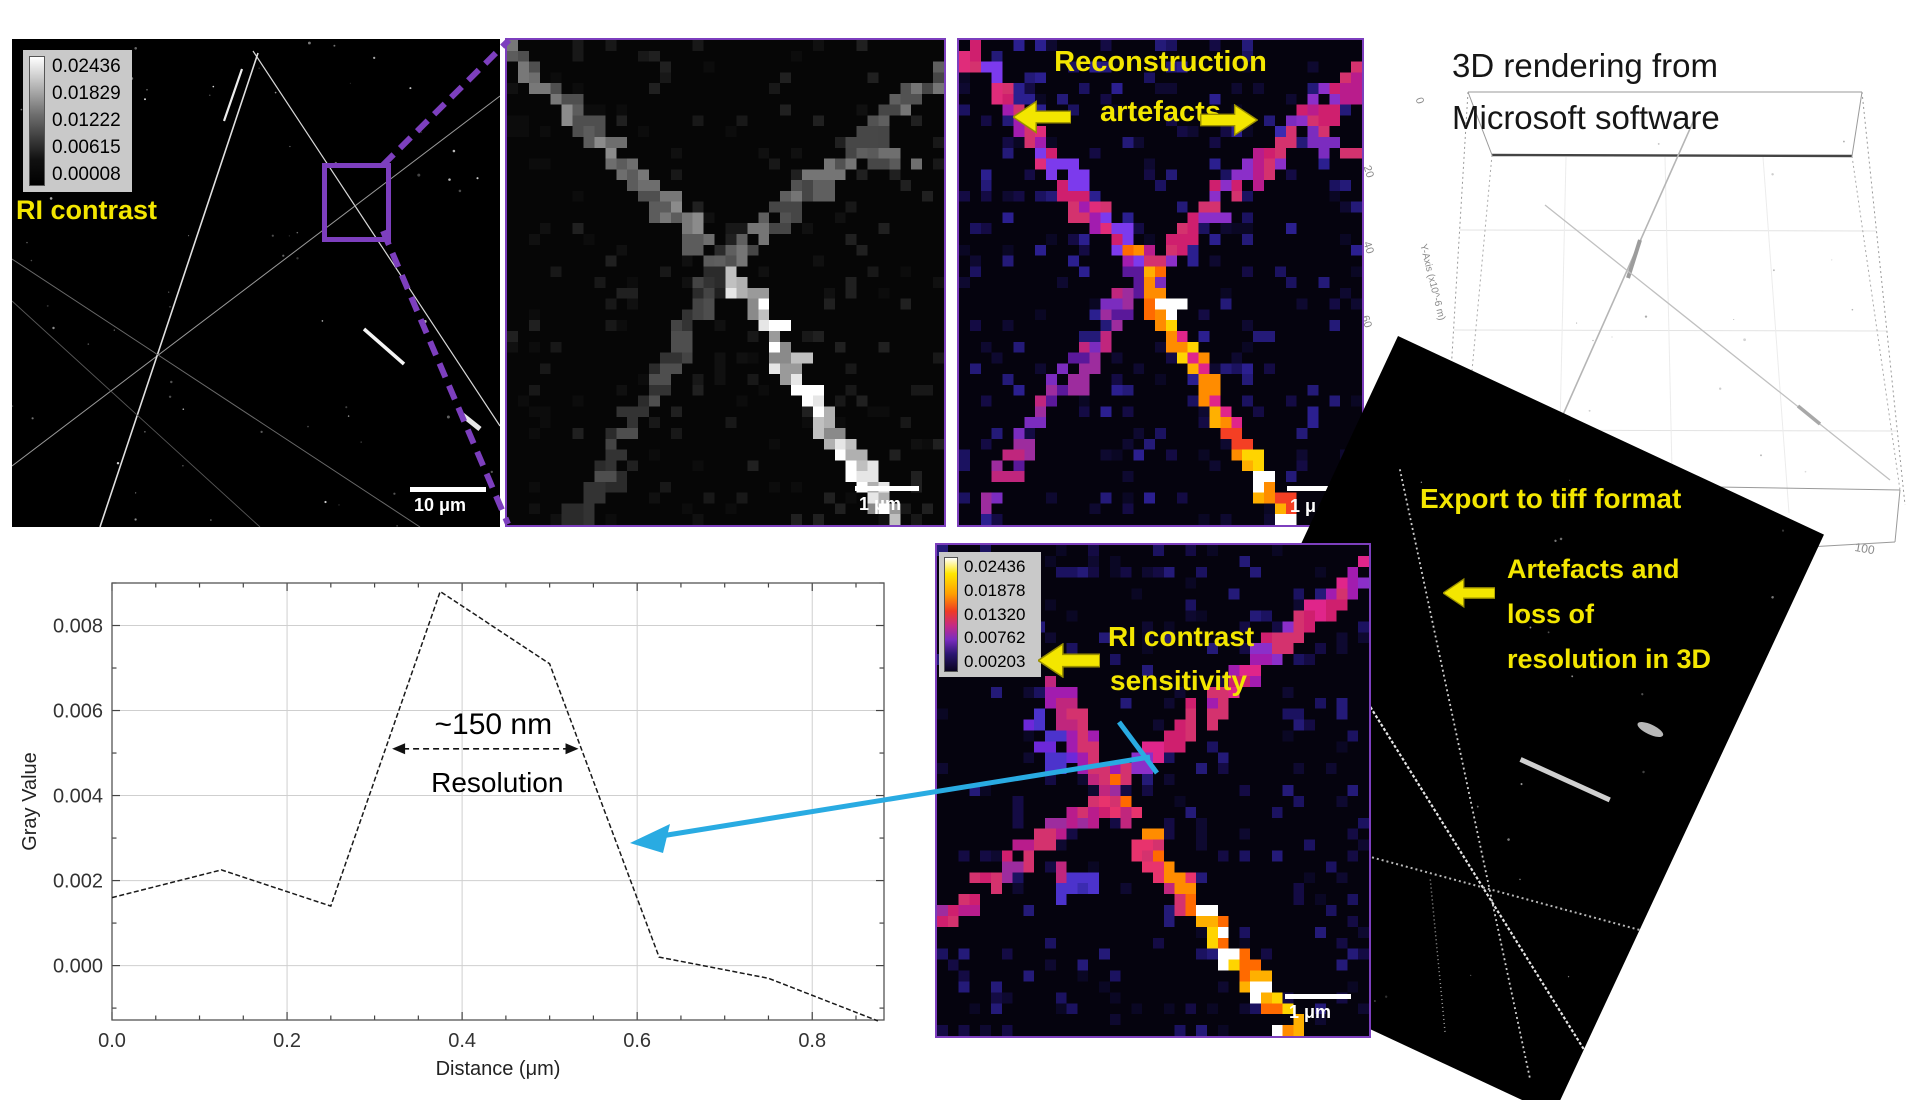  Describe the element at coordinates (1551, 498) in the screenshot. I see `export-tiff-label: Export to tiff format` at that location.